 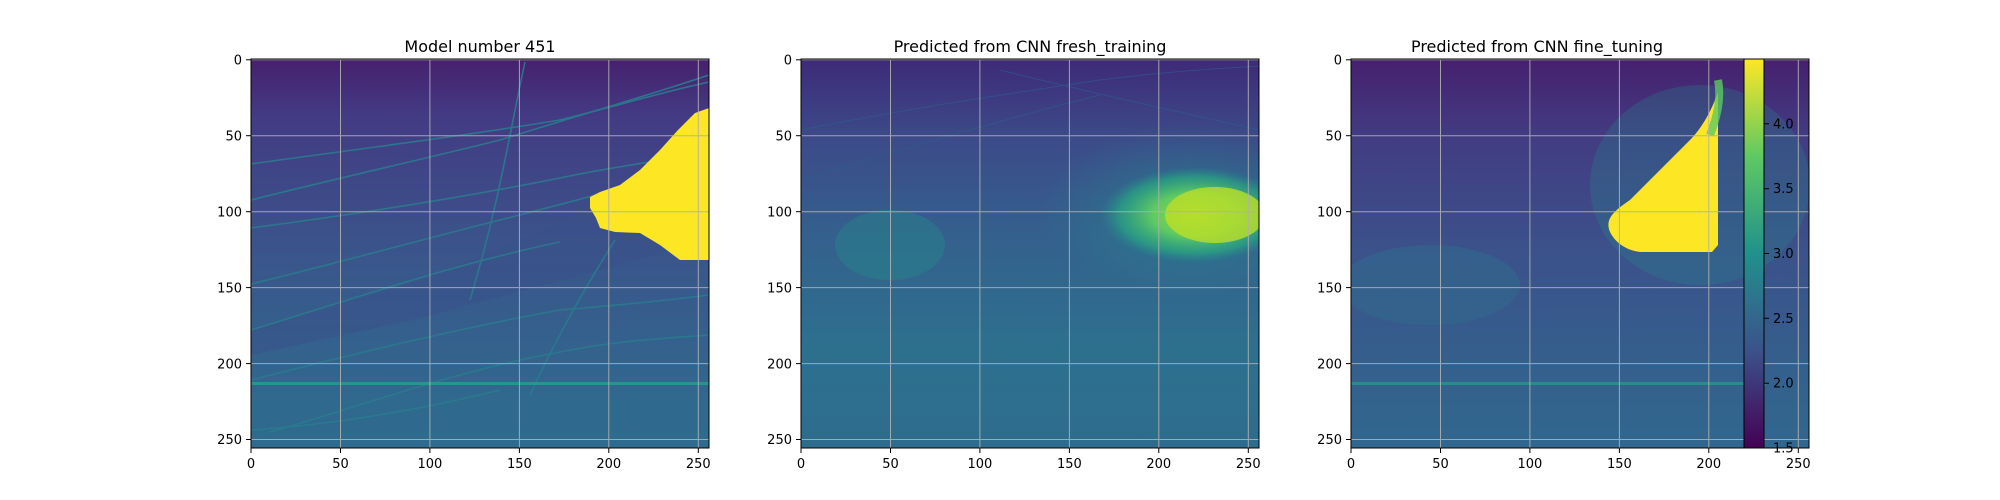 I want to click on colorbar: 1.5 2.0 2.5 3.0 3.5 4.0, so click(x=1768, y=257).